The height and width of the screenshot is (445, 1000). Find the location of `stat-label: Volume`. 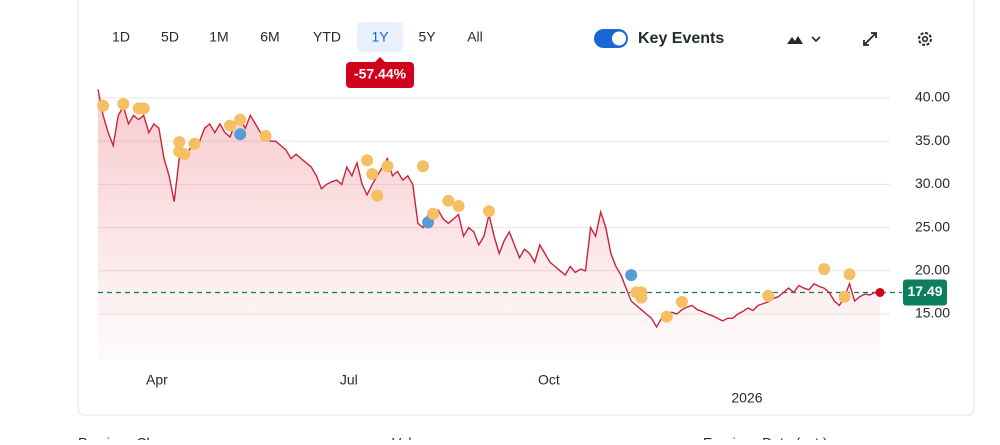

stat-label: Volume is located at coordinates (415, 437).